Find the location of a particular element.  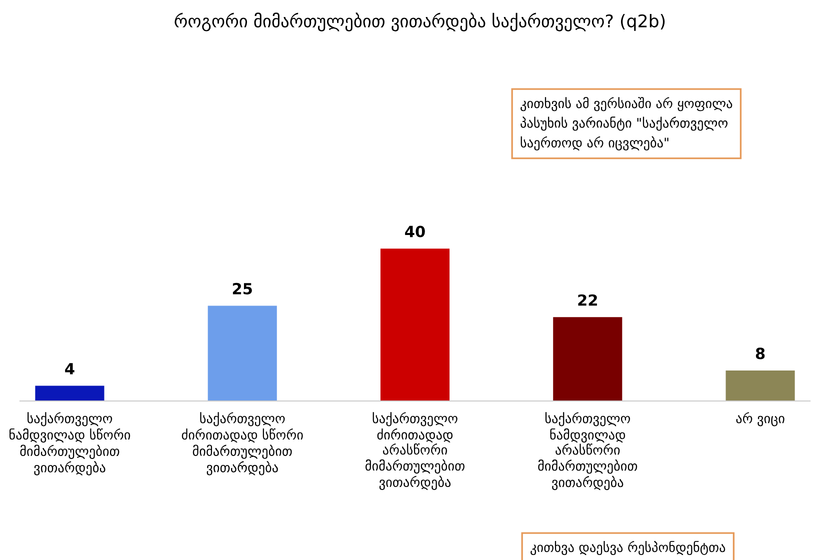

data-label: 40 is located at coordinates (415, 232).